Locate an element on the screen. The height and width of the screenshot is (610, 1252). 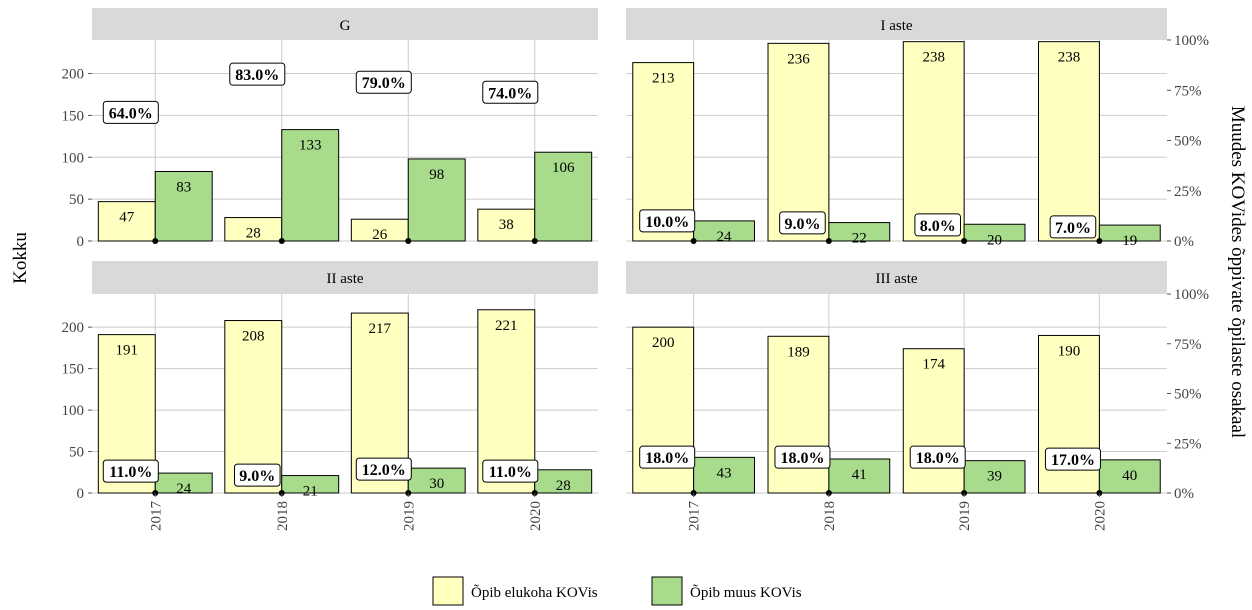
share-label: 12.0% is located at coordinates (384, 470).